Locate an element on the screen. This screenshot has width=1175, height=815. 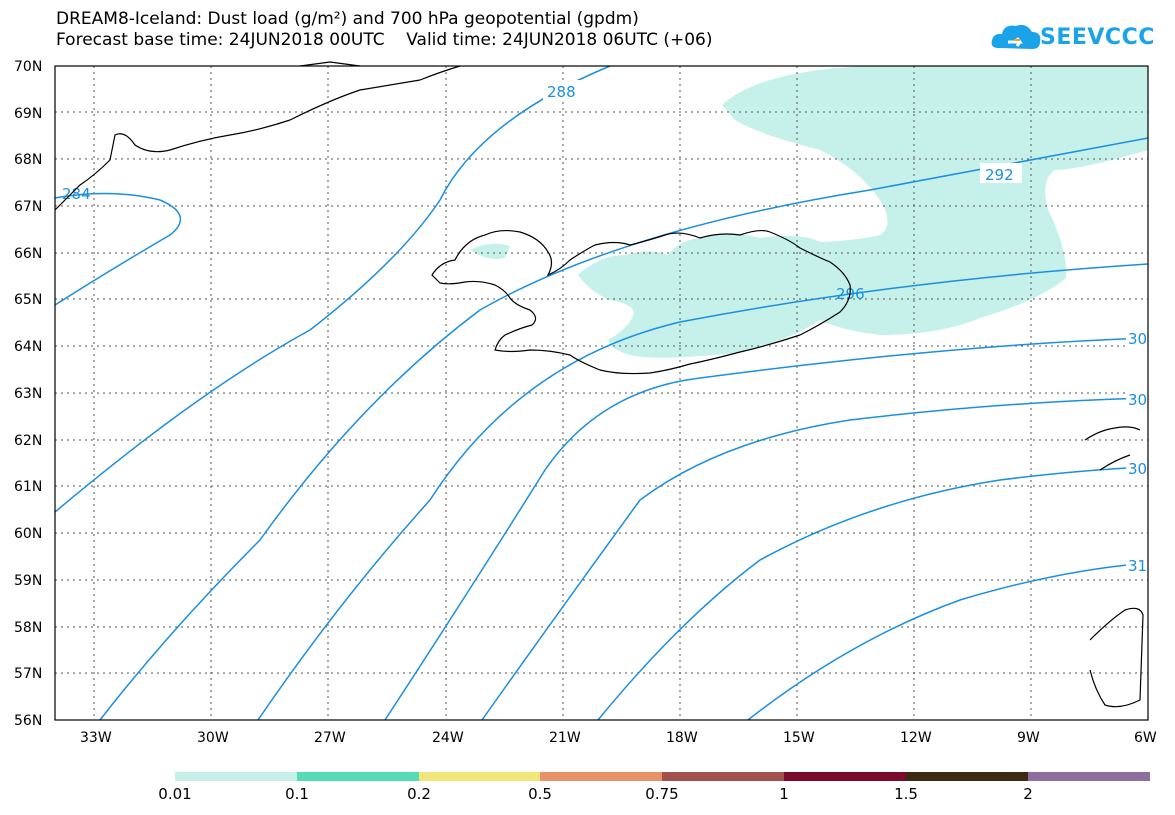
legend-label: 0.01 is located at coordinates (175, 794).